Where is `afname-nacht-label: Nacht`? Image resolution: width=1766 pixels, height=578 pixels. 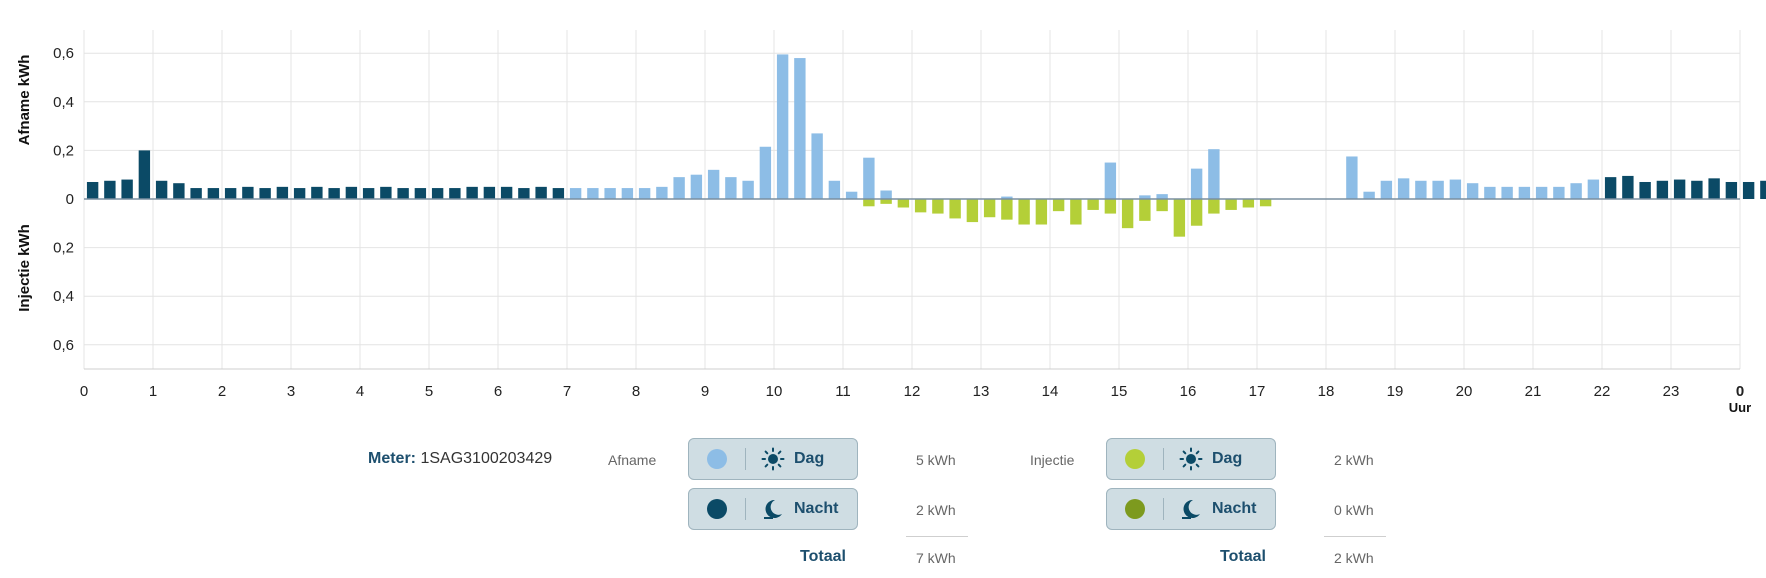
afname-nacht-label: Nacht is located at coordinates (816, 508).